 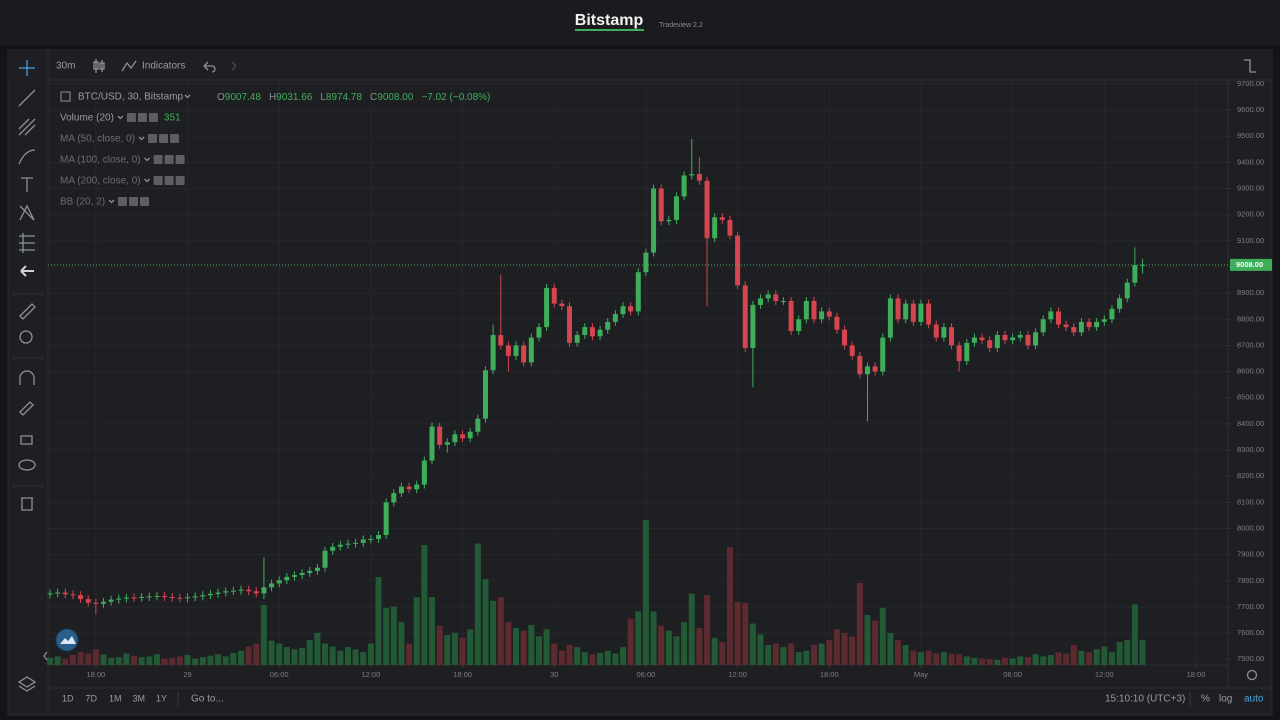 I want to click on settings-button, so click(x=1252, y=675).